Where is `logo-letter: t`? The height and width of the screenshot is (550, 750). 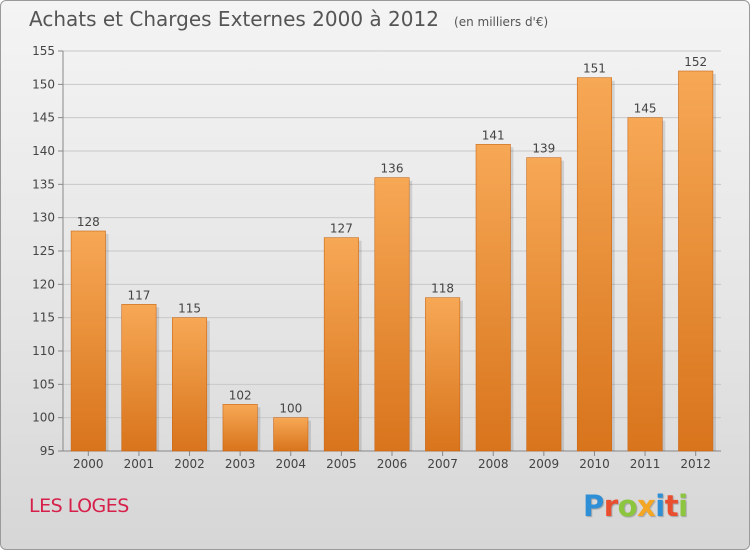
logo-letter: t is located at coordinates (671, 506).